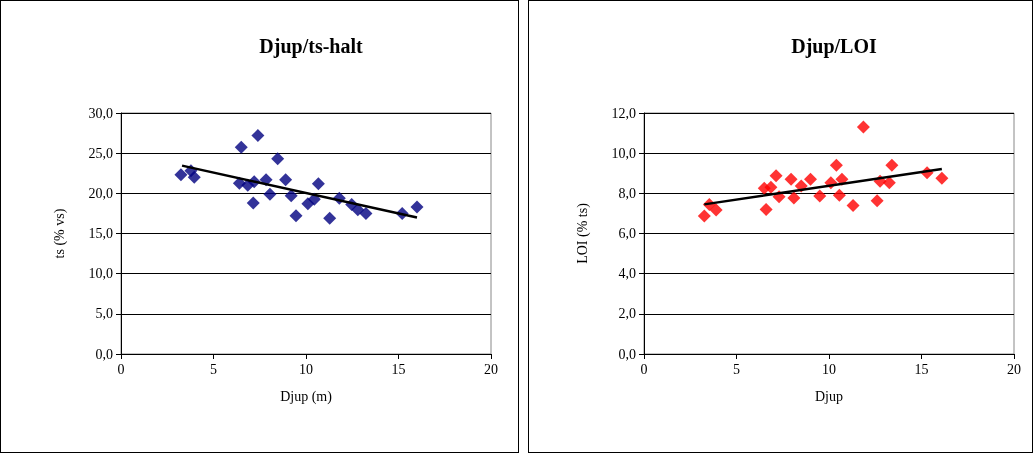 The height and width of the screenshot is (455, 1033). I want to click on x-axis-title: Djup (m), so click(306, 396).